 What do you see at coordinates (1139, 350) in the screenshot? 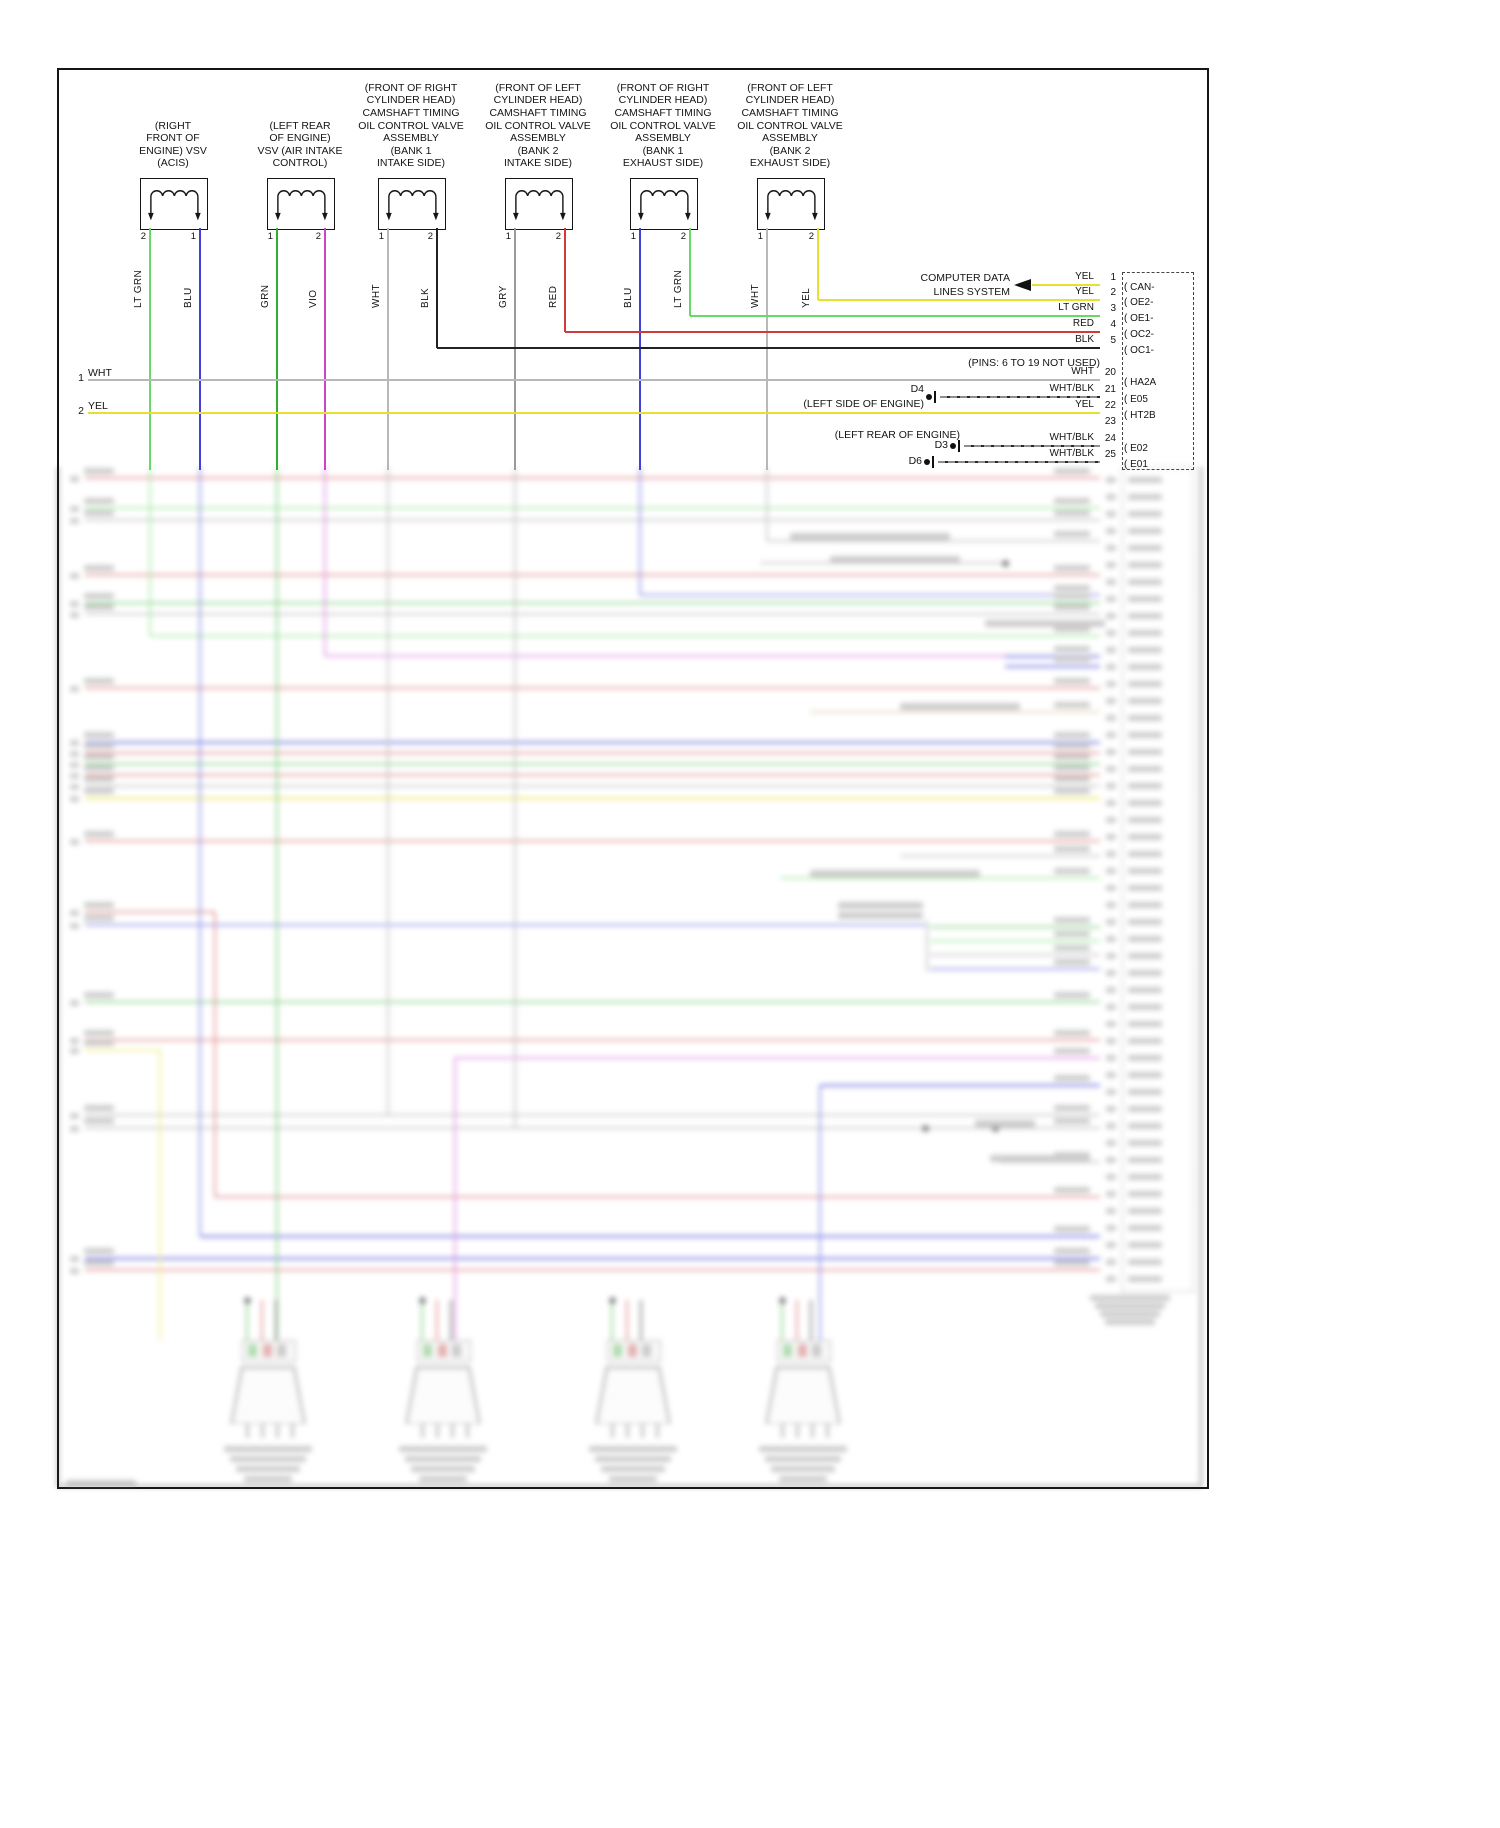
I see `ecm-pin-name: ( OC1-` at bounding box center [1139, 350].